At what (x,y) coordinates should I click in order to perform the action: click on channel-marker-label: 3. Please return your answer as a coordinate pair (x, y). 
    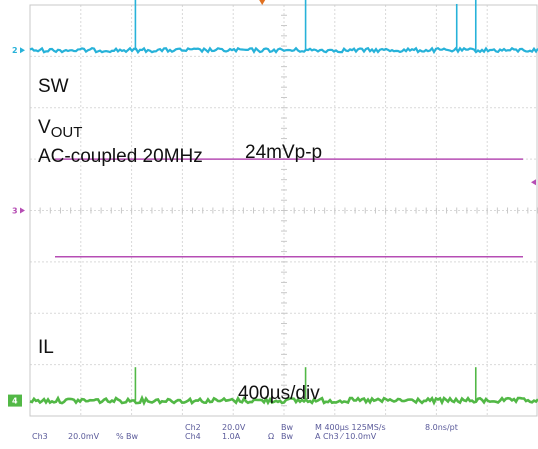
    Looking at the image, I should click on (15, 211).